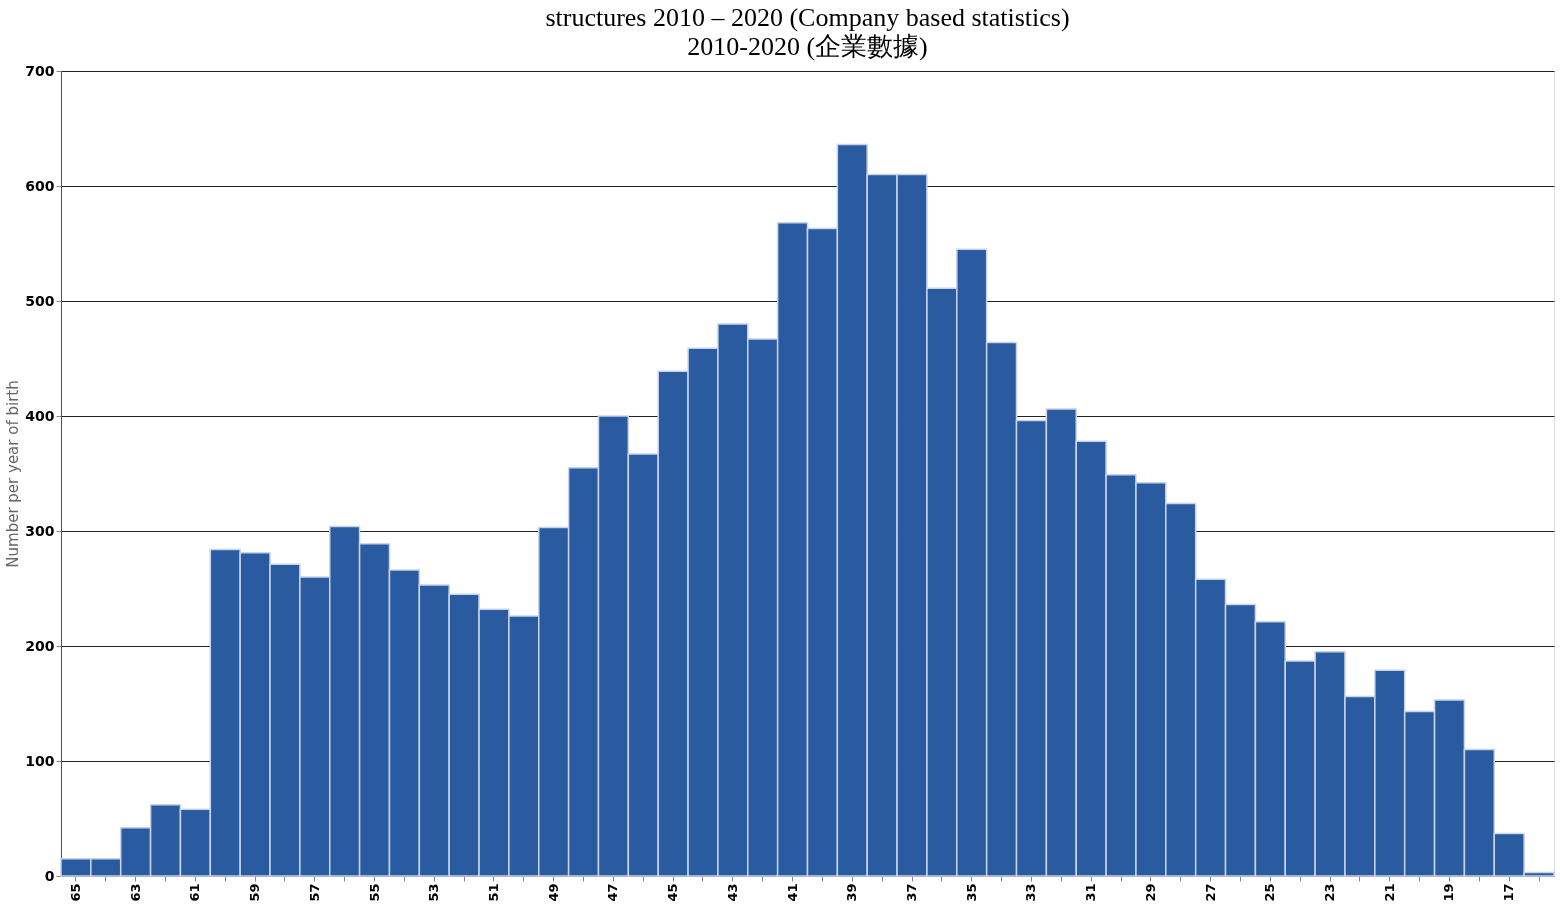  What do you see at coordinates (40, 300) in the screenshot?
I see `y-tick-label: 500` at bounding box center [40, 300].